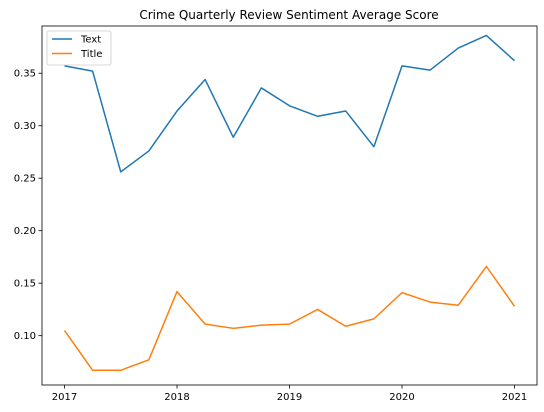 The height and width of the screenshot is (412, 544). Describe the element at coordinates (401, 397) in the screenshot. I see `x-tick-label-2020: 2020` at that location.